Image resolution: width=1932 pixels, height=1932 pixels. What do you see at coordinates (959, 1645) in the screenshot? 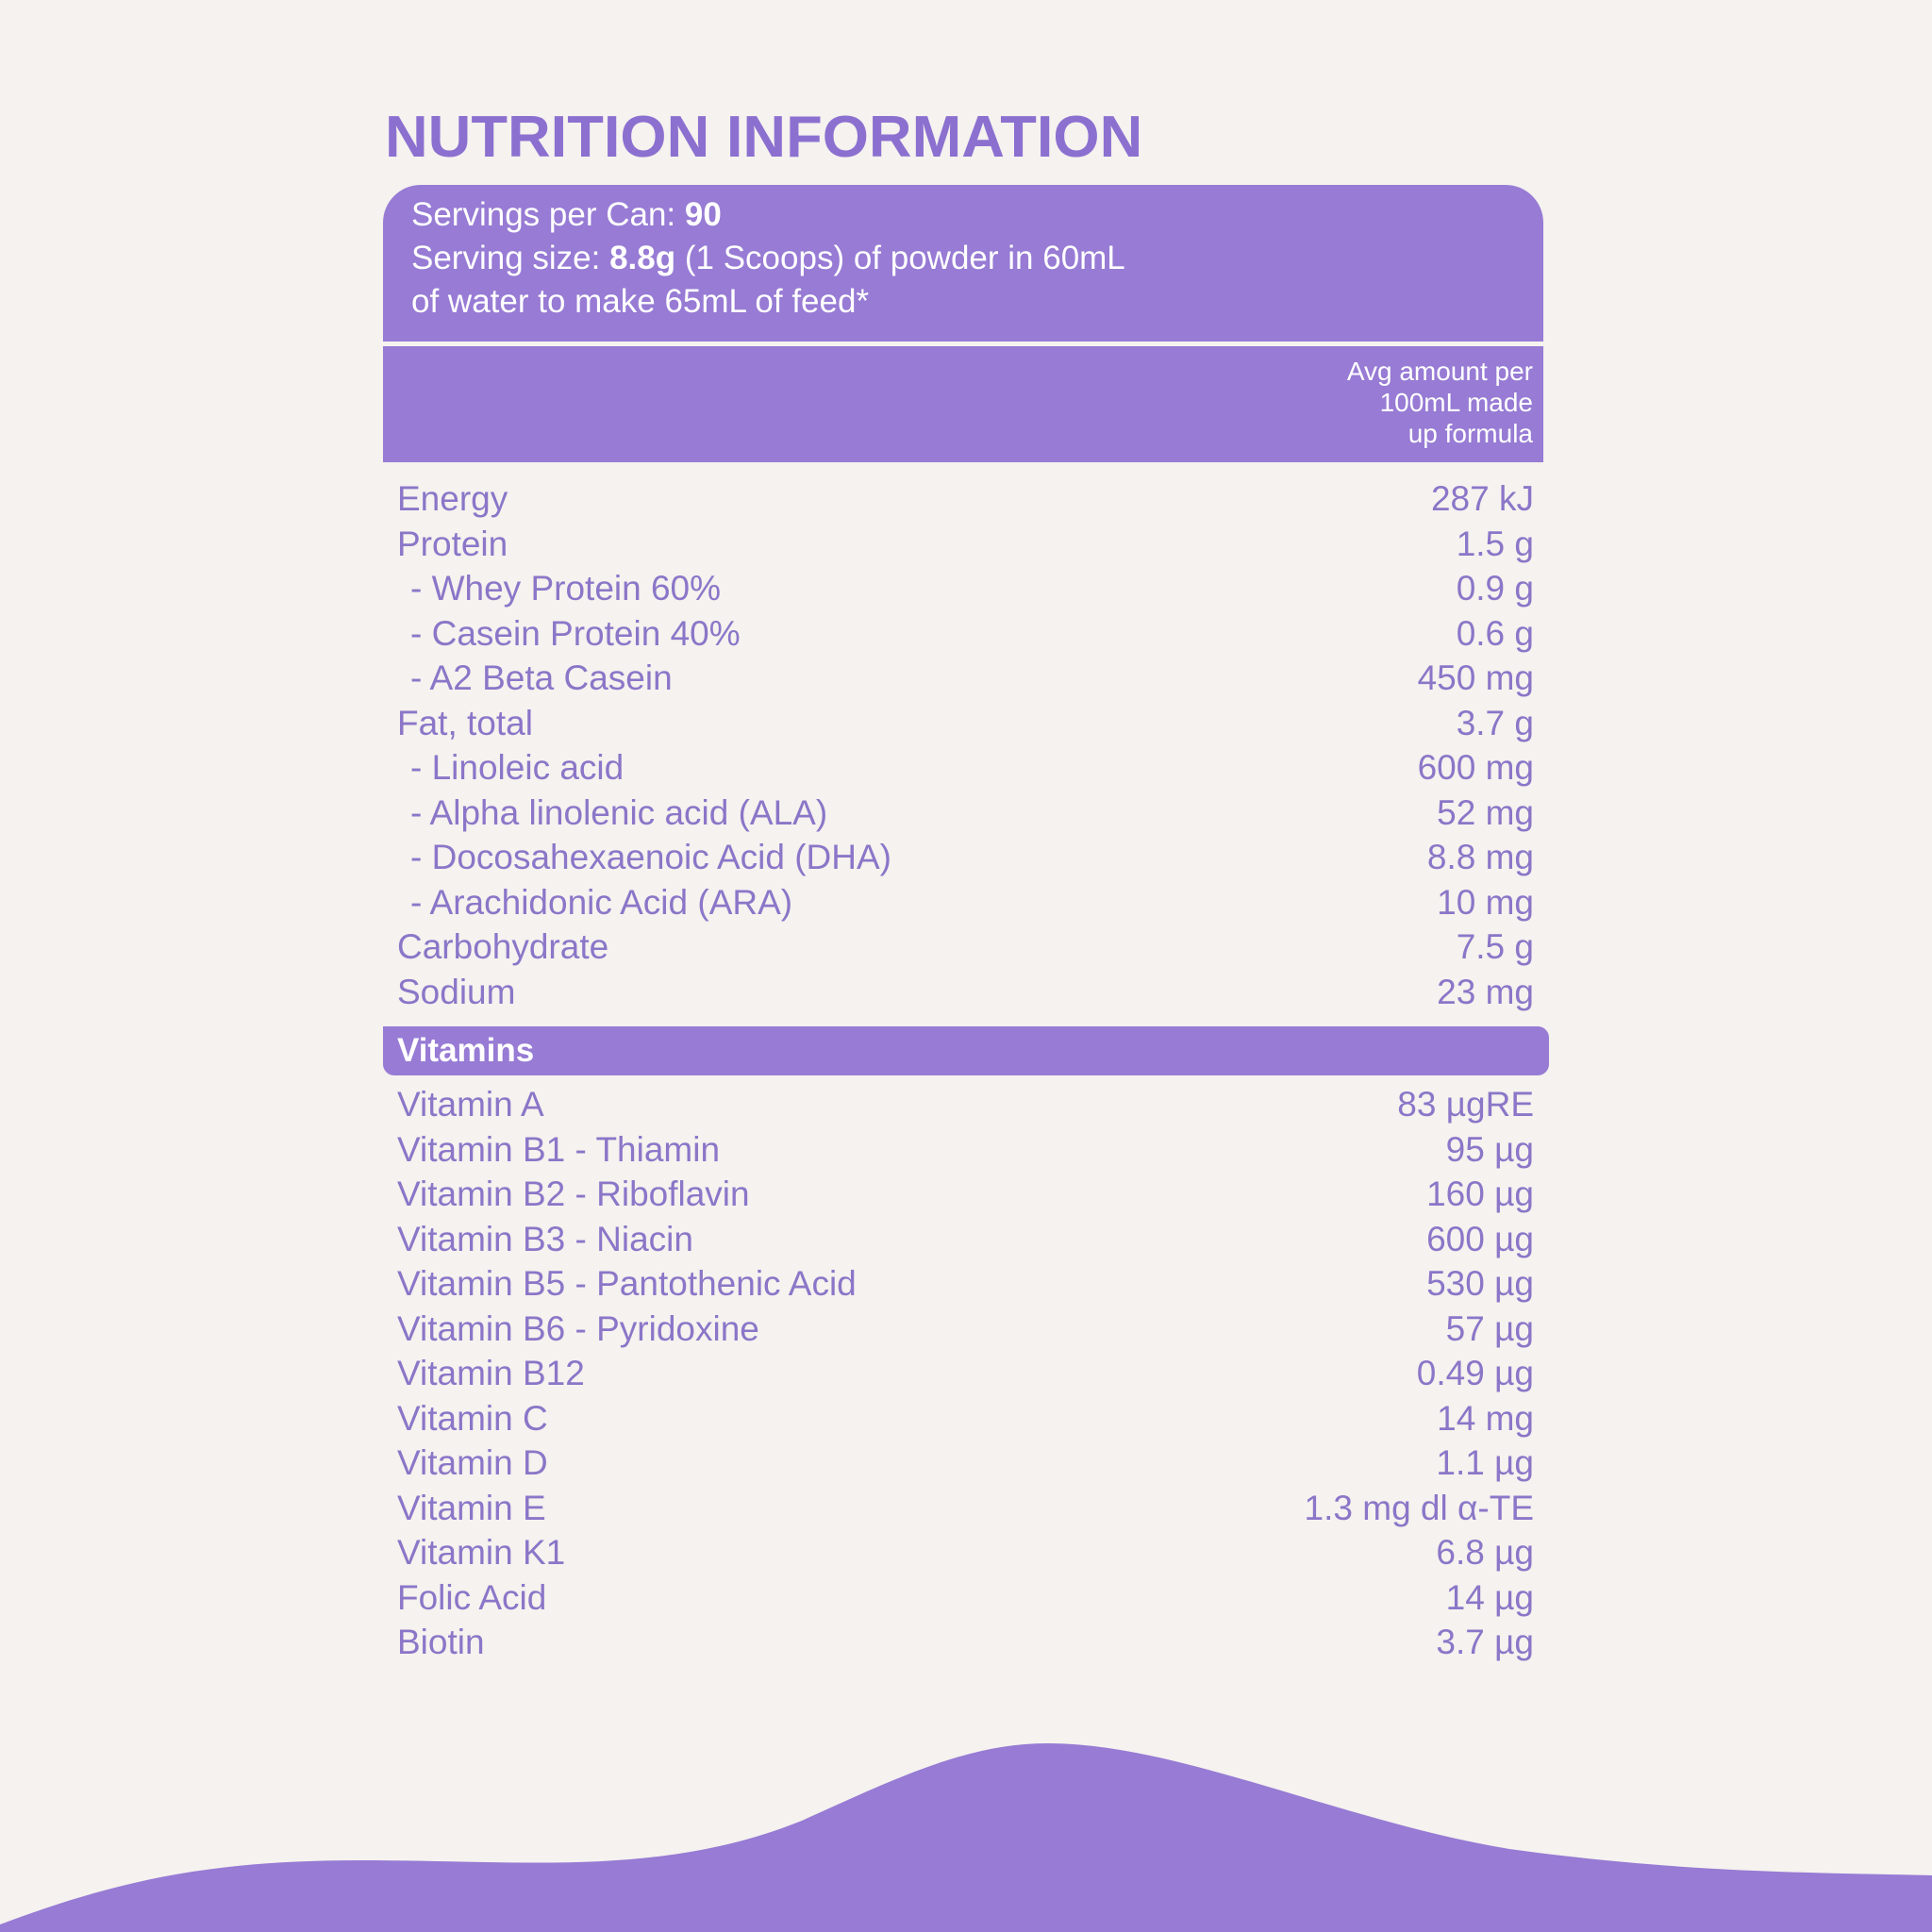
I see `vitamin-row: Biotin 3.7 µg` at bounding box center [959, 1645].